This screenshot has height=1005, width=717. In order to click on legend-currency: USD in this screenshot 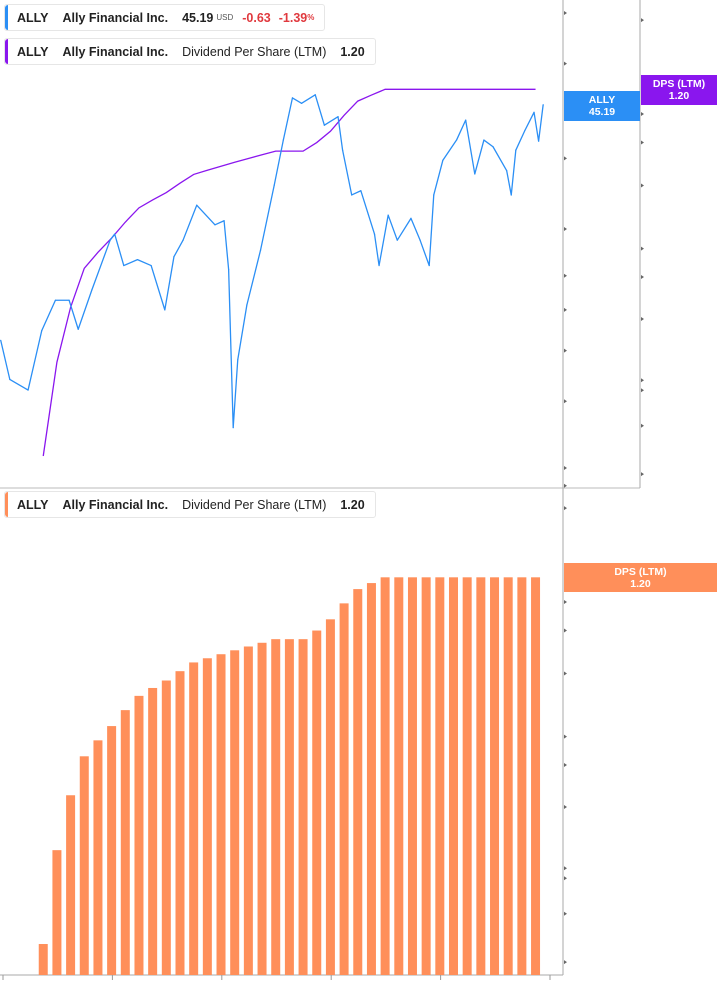, I will do `click(225, 17)`.